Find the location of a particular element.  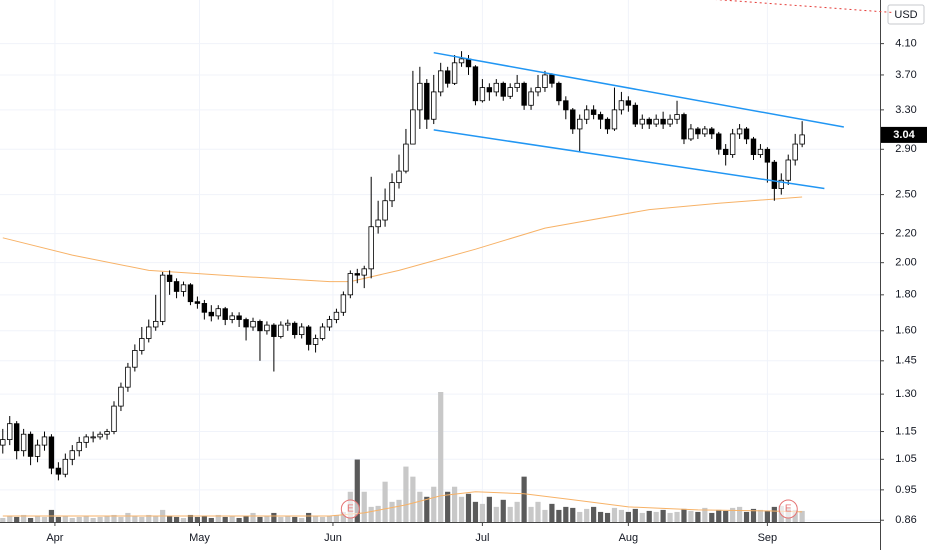

currency: USD is located at coordinates (905, 15).